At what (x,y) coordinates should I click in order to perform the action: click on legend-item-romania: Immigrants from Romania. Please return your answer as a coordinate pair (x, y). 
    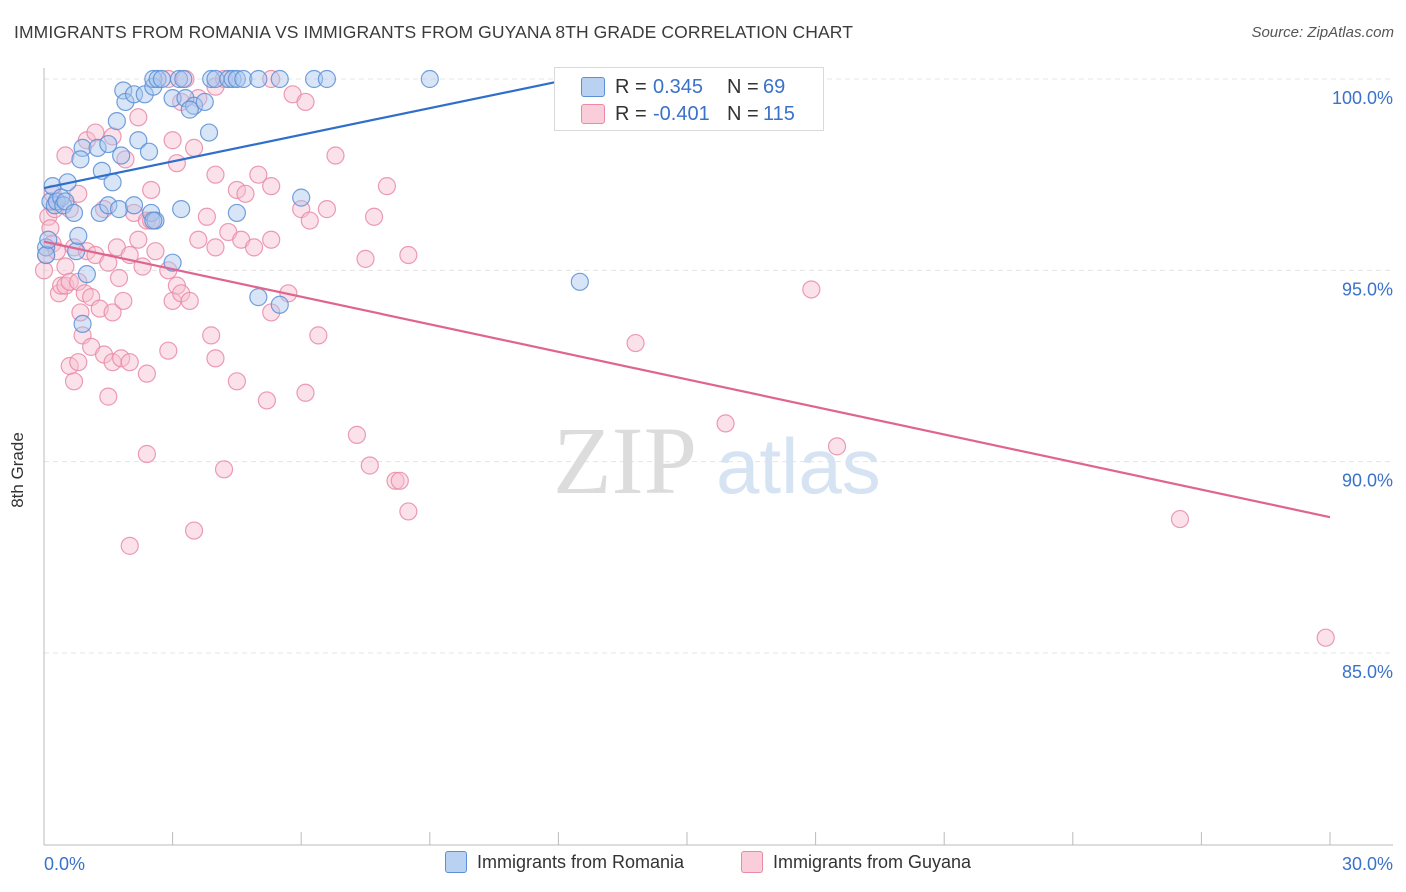
    Looking at the image, I should click on (564, 862).